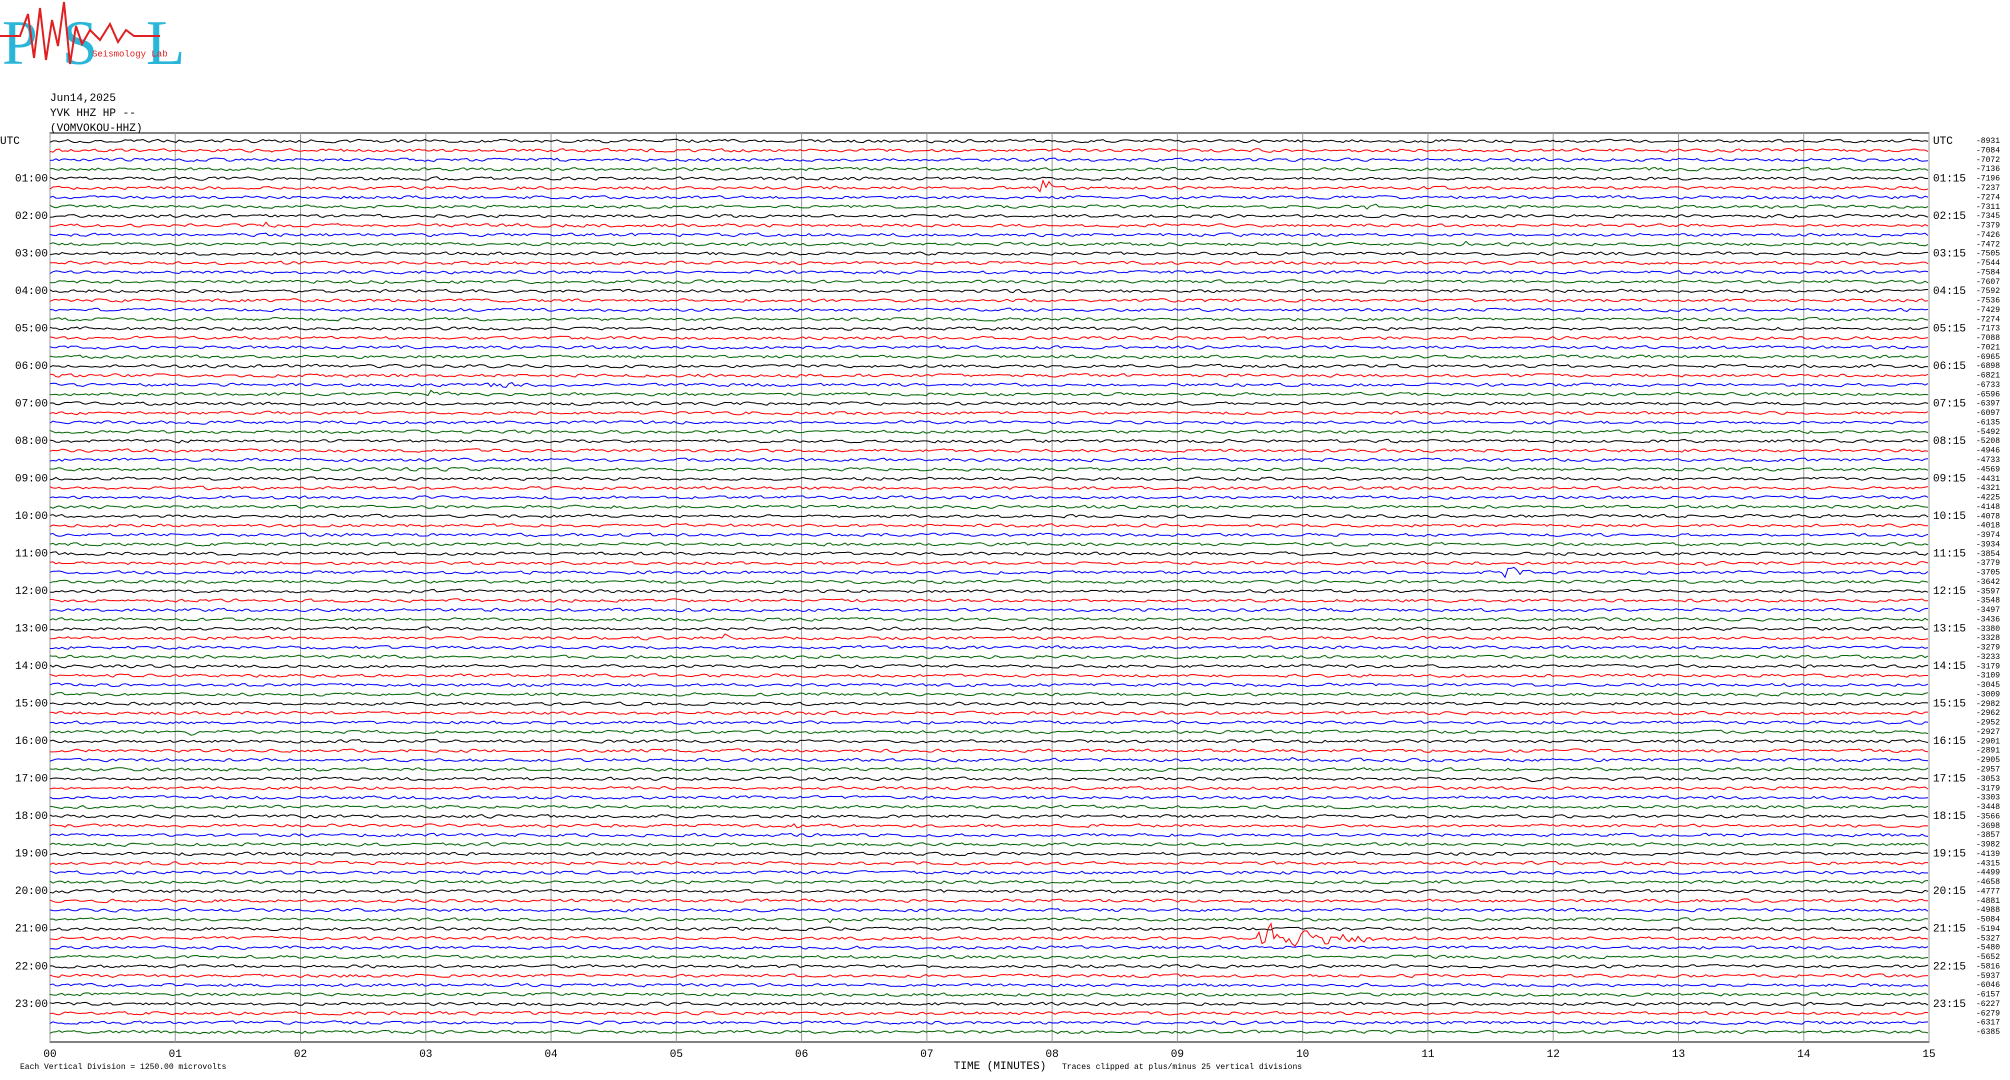  Describe the element at coordinates (1988, 638) in the screenshot. I see `trace-offset: -3328` at that location.